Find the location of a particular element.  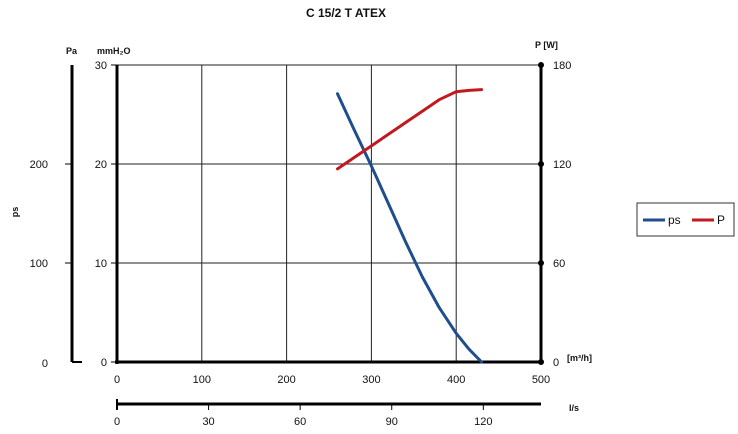

mmh2o-unit-label: mmH₂O is located at coordinates (114, 51).